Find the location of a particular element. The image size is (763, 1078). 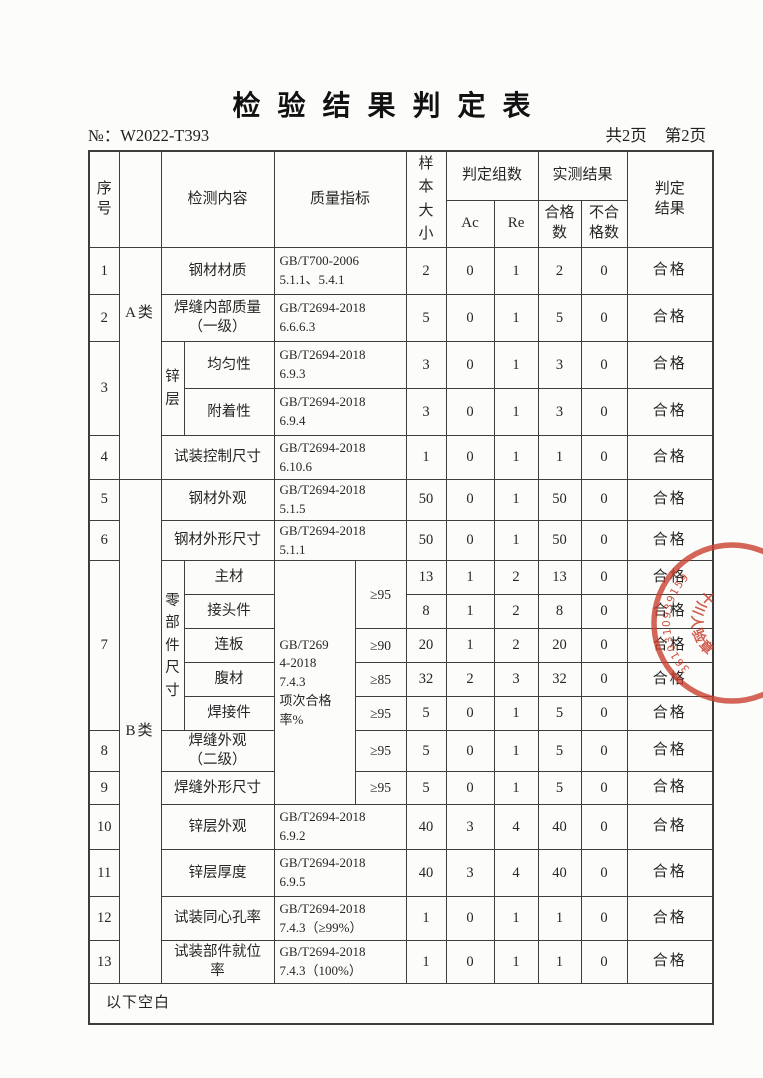

r12-content: 试装同心孔率 is located at coordinates (217, 919).